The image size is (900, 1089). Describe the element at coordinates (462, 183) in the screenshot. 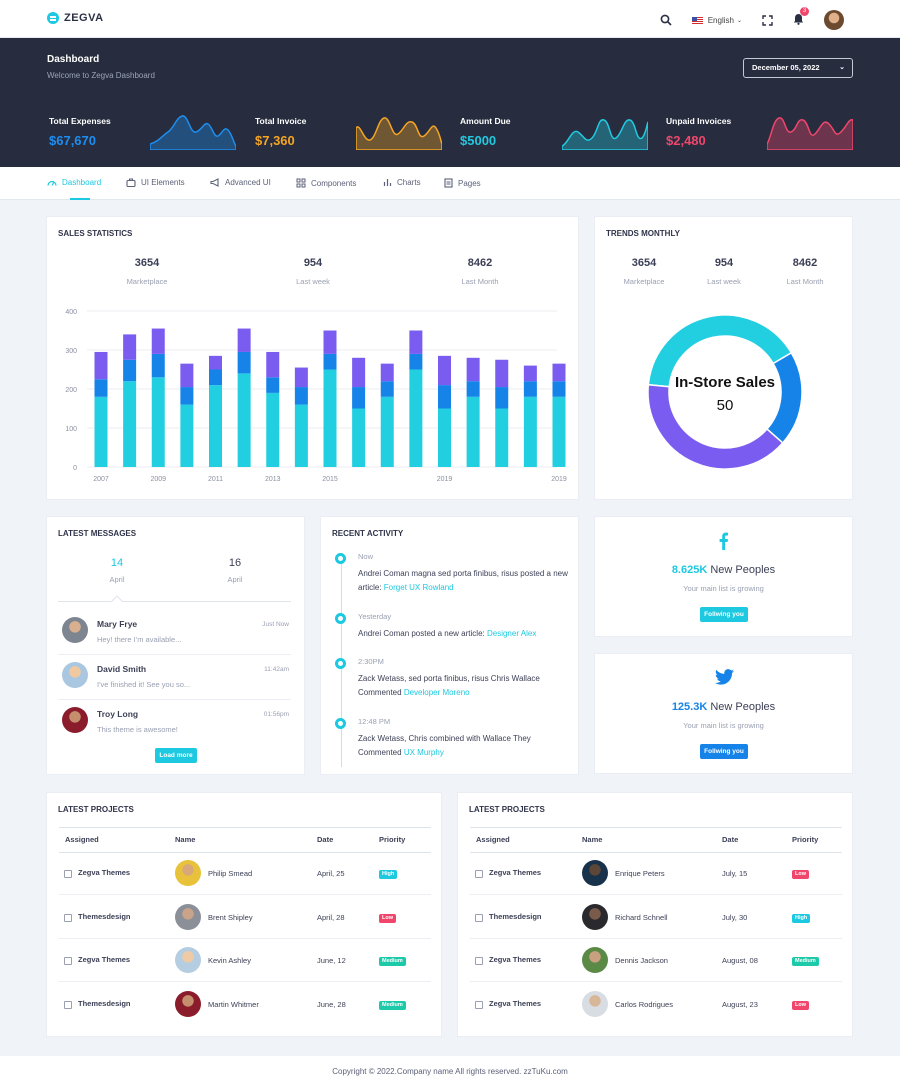

I see `nav-item-pages: Pages` at that location.